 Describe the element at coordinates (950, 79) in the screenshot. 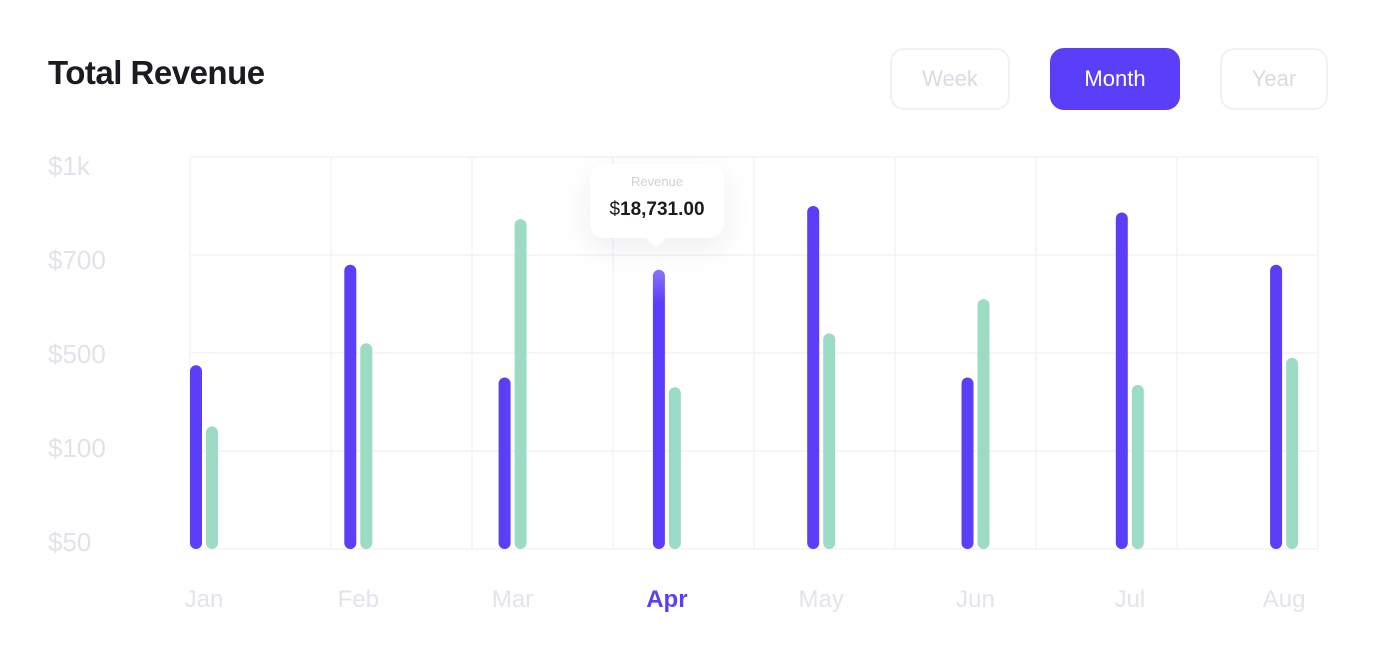

I see `week-toggle-button: Week` at that location.